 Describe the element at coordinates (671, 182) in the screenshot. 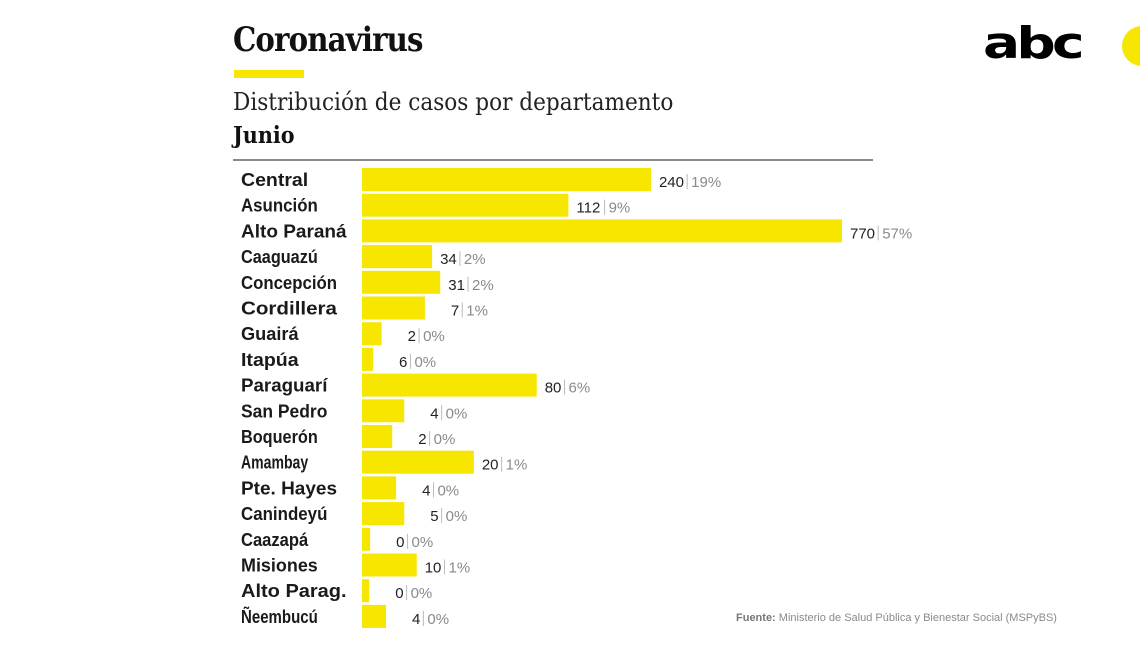

I see `value-label: 240` at that location.